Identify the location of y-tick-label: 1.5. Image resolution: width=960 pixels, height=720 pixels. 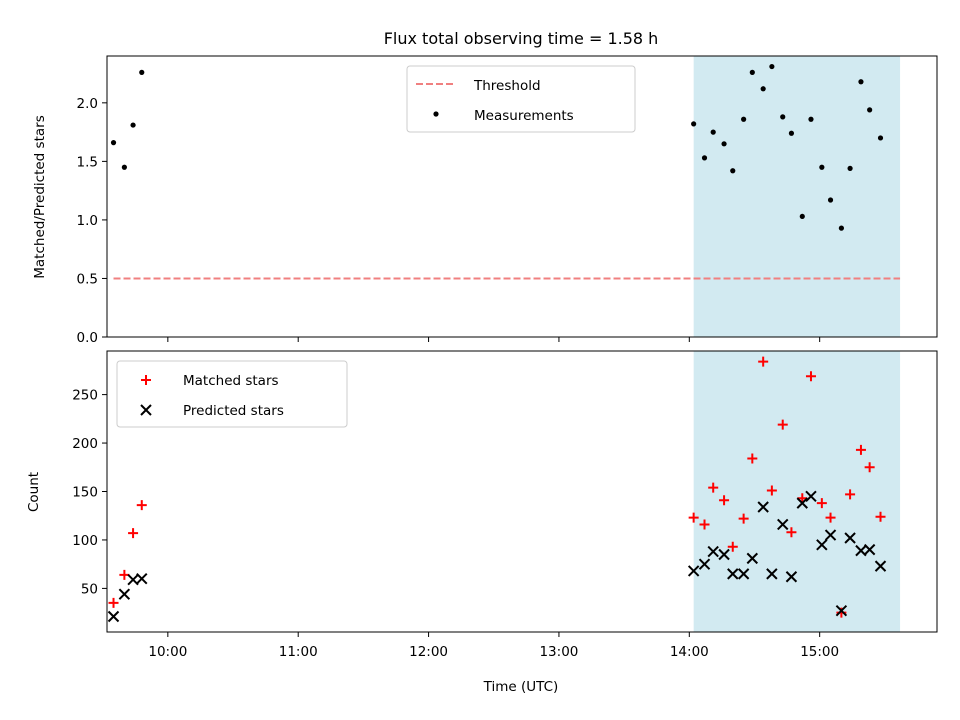
(87, 162).